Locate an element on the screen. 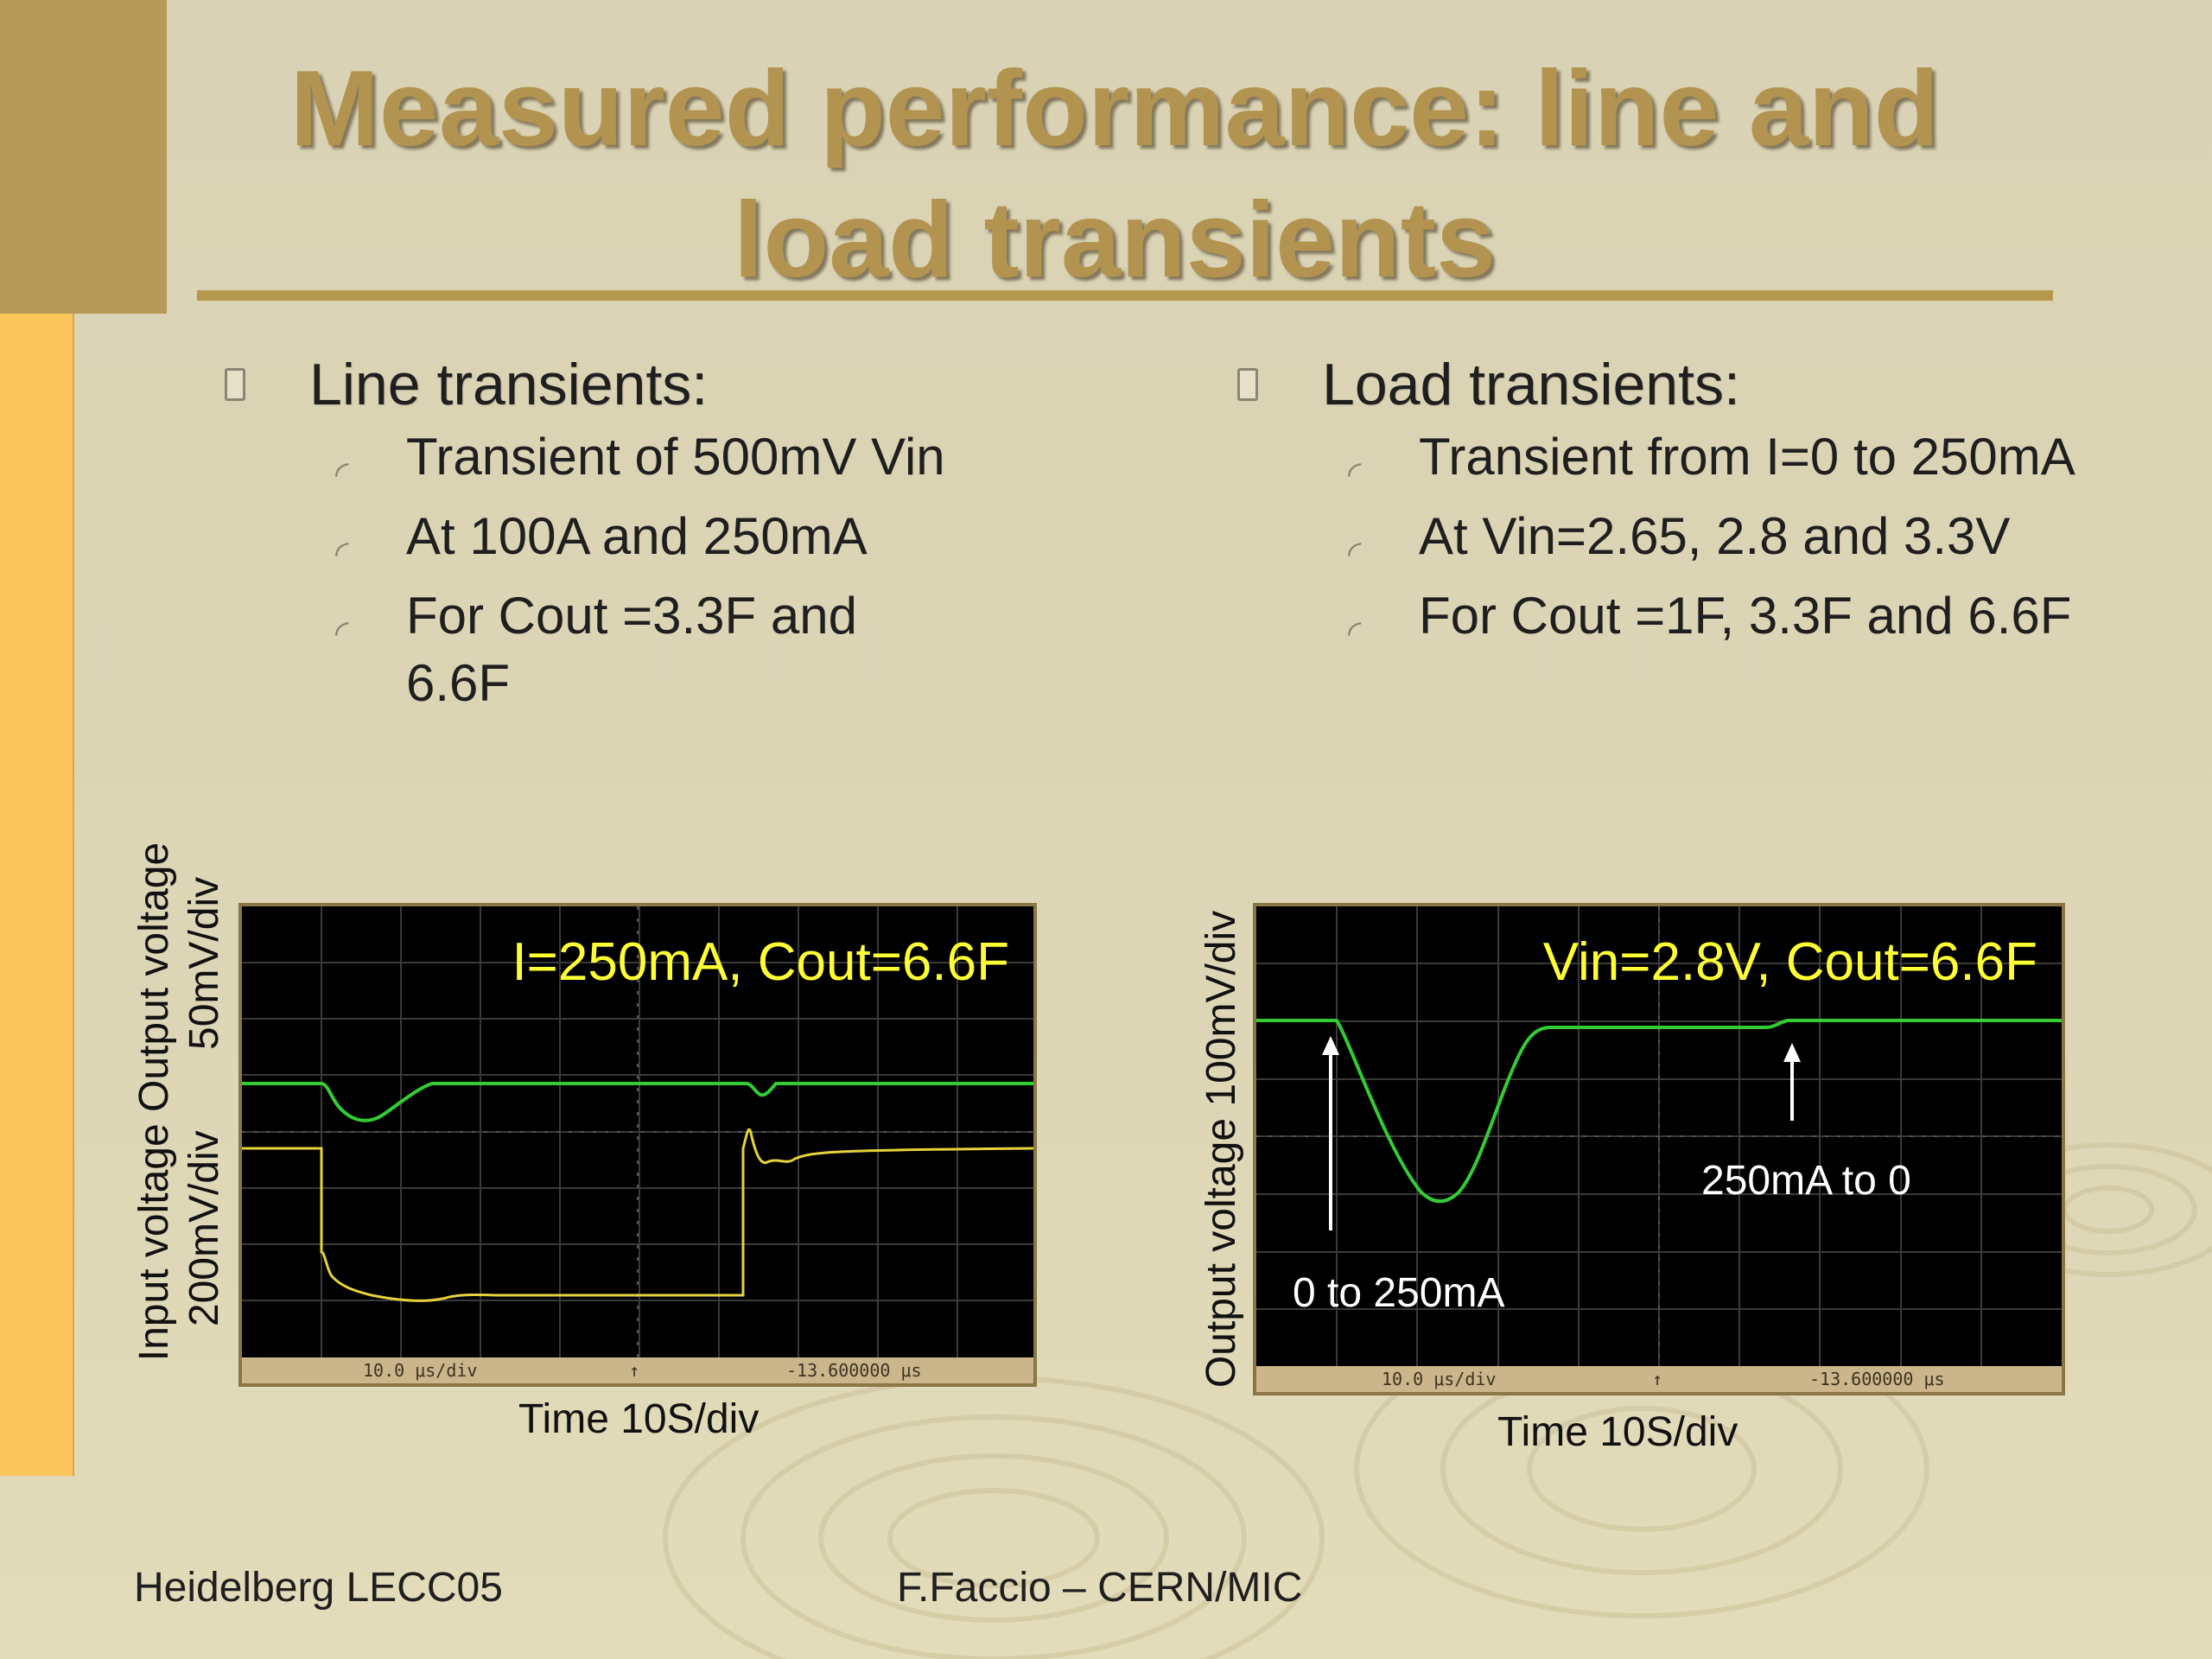  sub-bullet-item: ◜ For Cout =3.3⁢F and 6.6⁢F is located at coordinates (596, 649).